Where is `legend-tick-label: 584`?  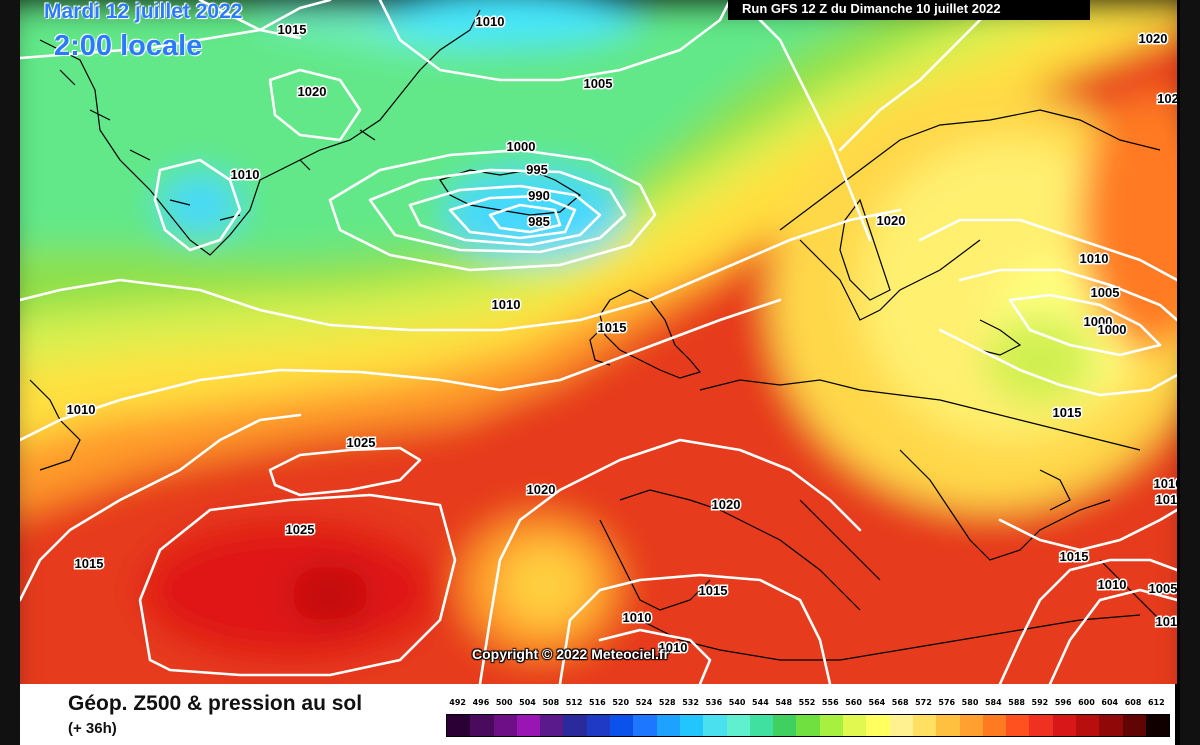 legend-tick-label: 584 is located at coordinates (993, 702).